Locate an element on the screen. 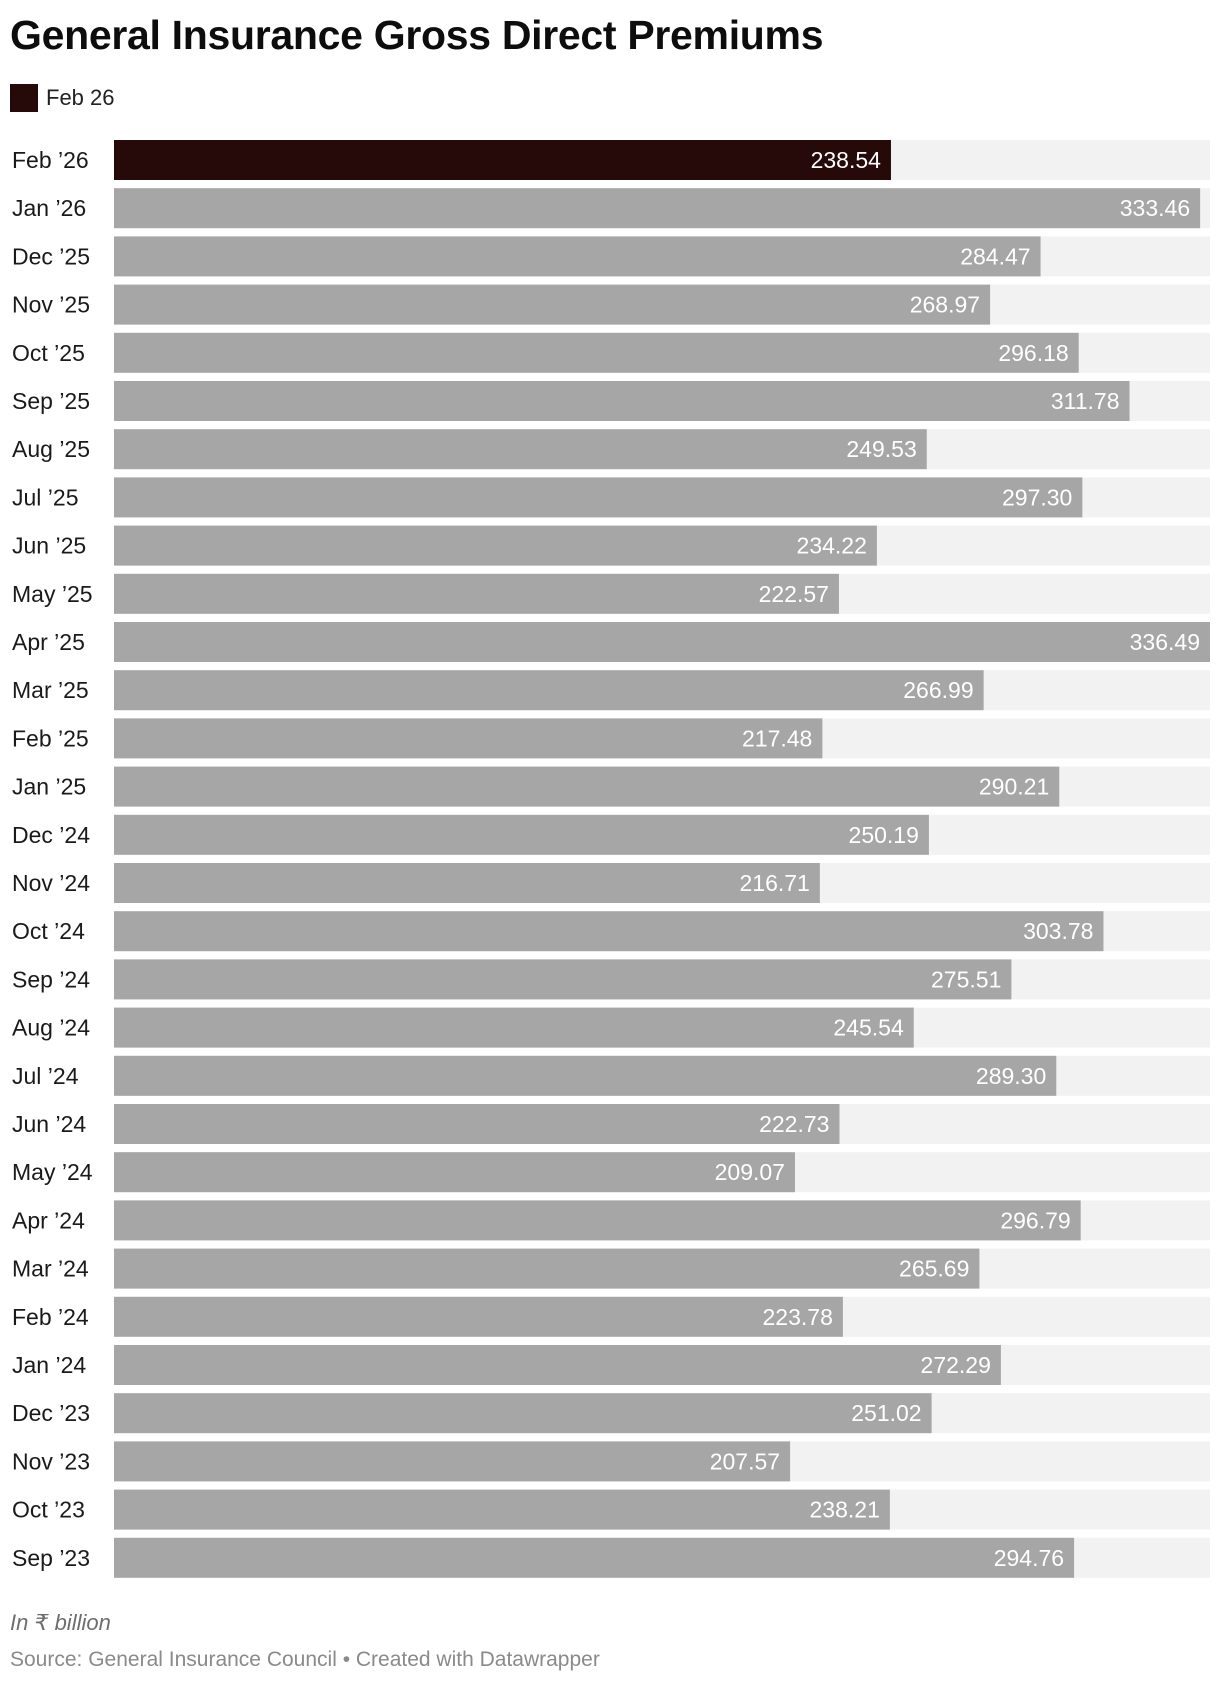  category-label: Dec ’23 is located at coordinates (51, 1413).